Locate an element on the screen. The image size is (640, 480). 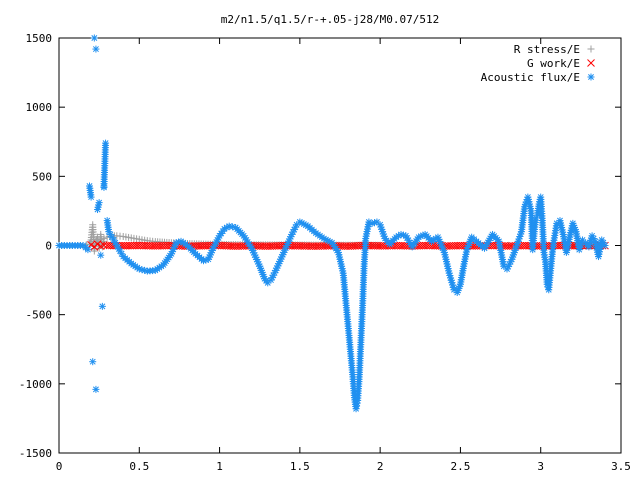
y-tick-label: -1500 is located at coordinates (35, 453).